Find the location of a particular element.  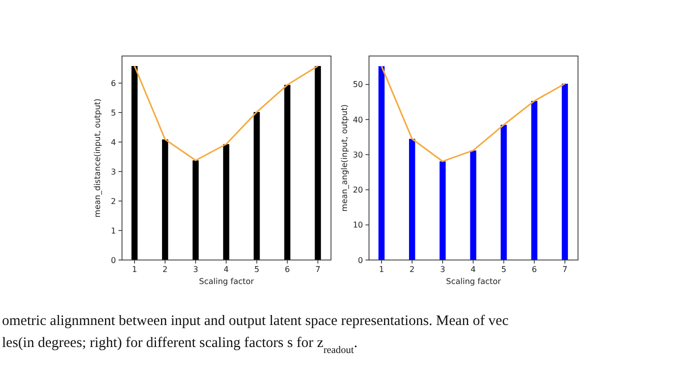

y-tick-label: 10 is located at coordinates (357, 225).